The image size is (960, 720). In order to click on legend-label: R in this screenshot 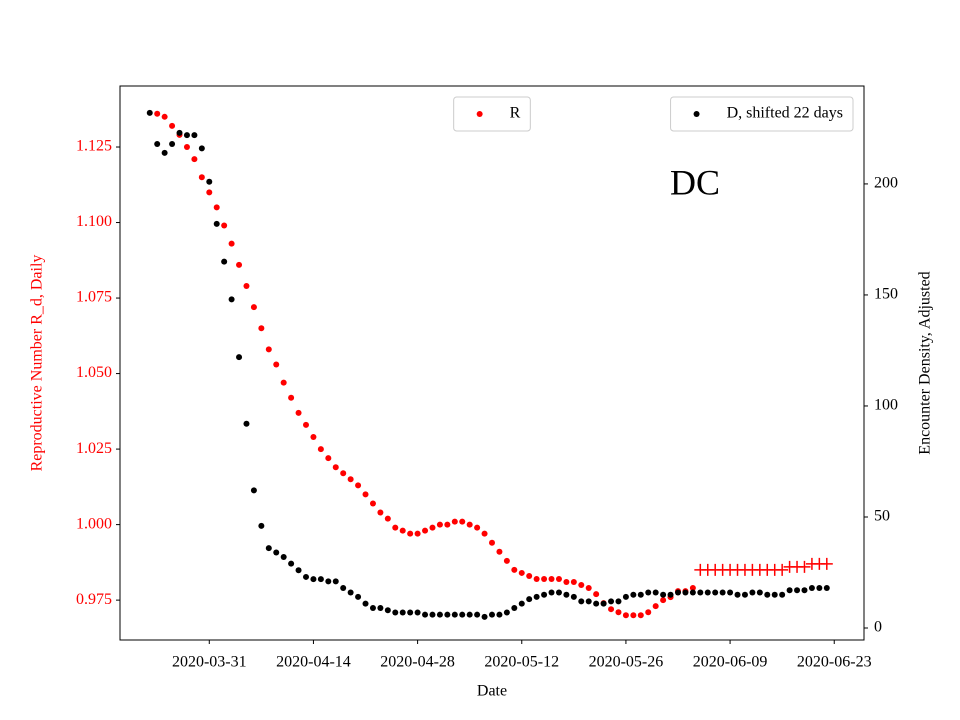, I will do `click(515, 113)`.